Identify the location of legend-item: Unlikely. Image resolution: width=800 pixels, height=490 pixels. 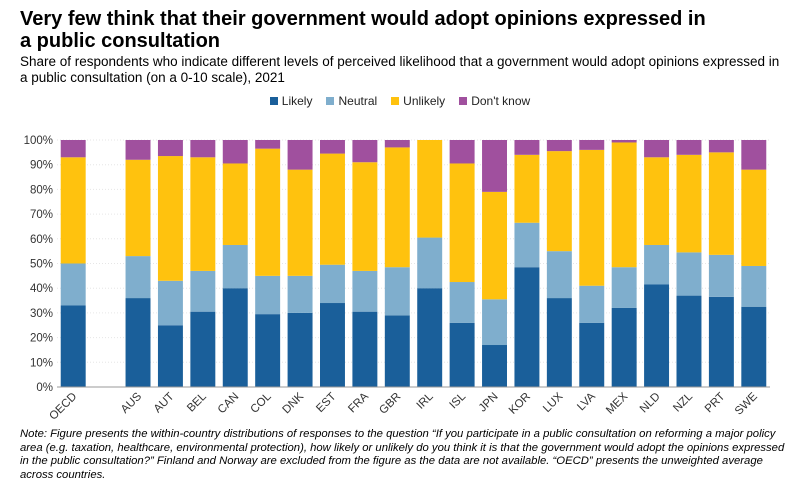
(418, 101).